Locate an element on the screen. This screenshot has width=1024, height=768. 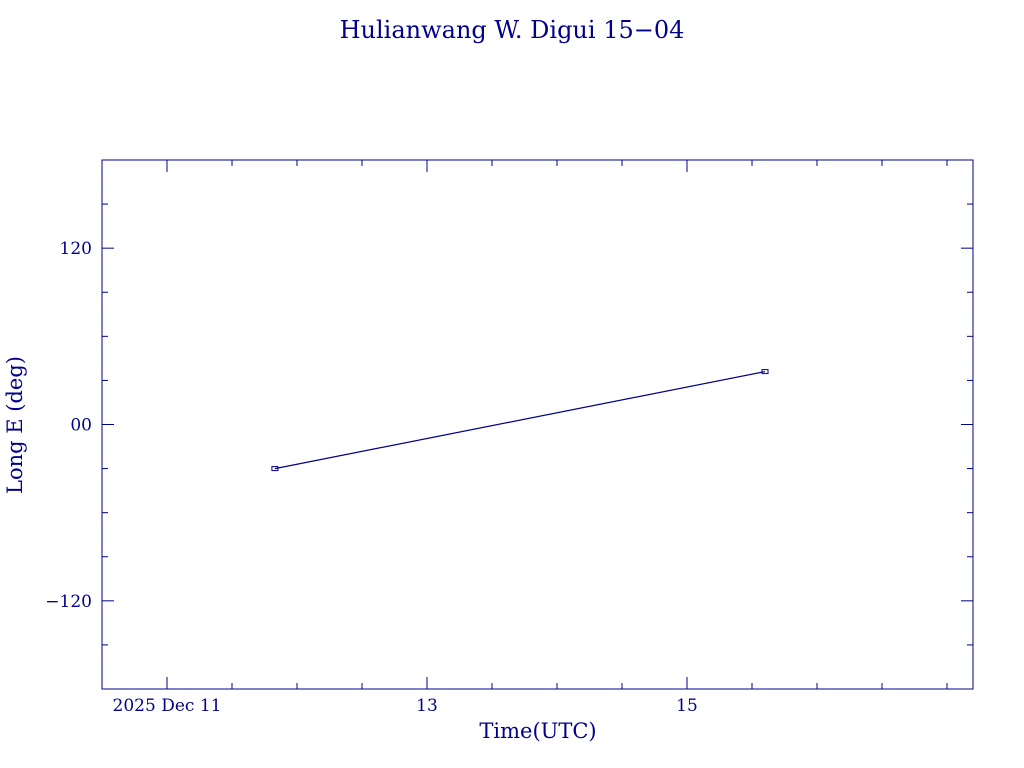
y-tick-label: 120 is located at coordinates (76, 249).